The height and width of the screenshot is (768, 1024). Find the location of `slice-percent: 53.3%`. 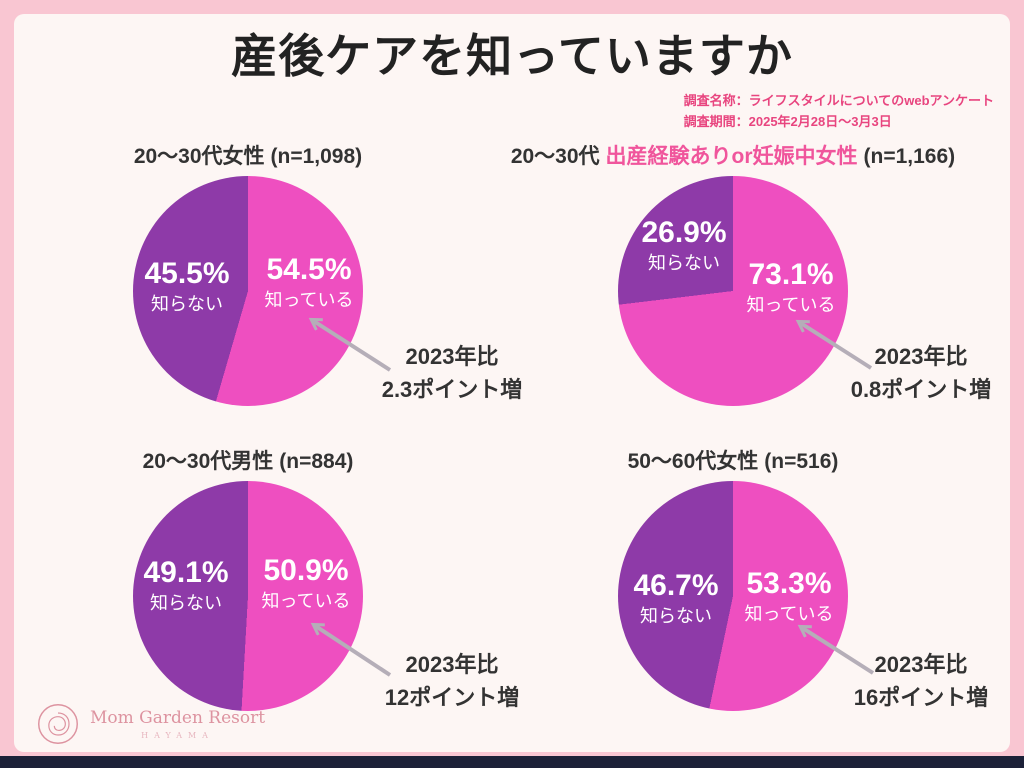

slice-percent: 53.3% is located at coordinates (789, 584).